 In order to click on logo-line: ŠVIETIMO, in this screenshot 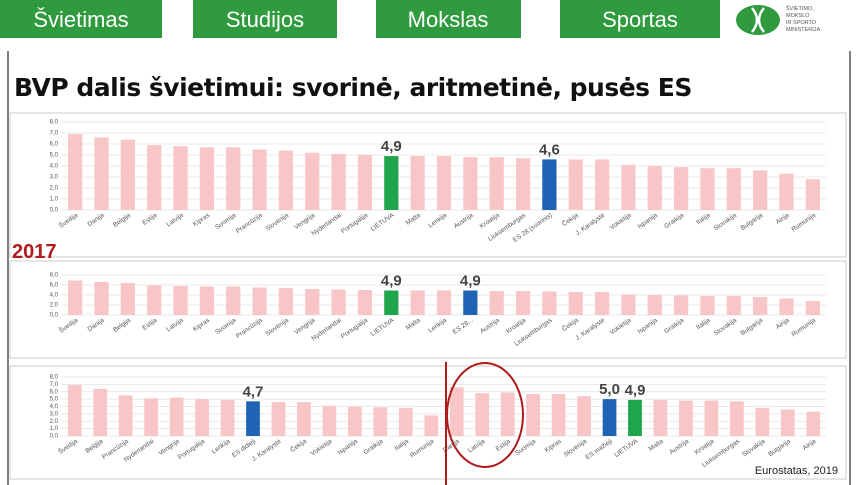, I will do `click(800, 8)`.